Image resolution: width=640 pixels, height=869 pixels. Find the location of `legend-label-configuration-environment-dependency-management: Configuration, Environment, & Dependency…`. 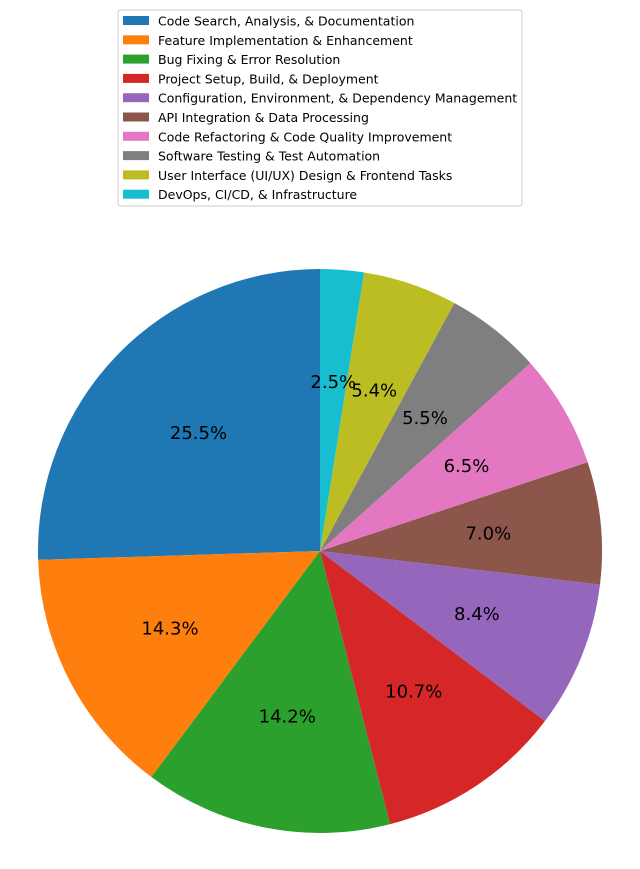

legend-label-configuration-environment-dependency-management: Configuration, Environment, & Dependency… is located at coordinates (337, 98).